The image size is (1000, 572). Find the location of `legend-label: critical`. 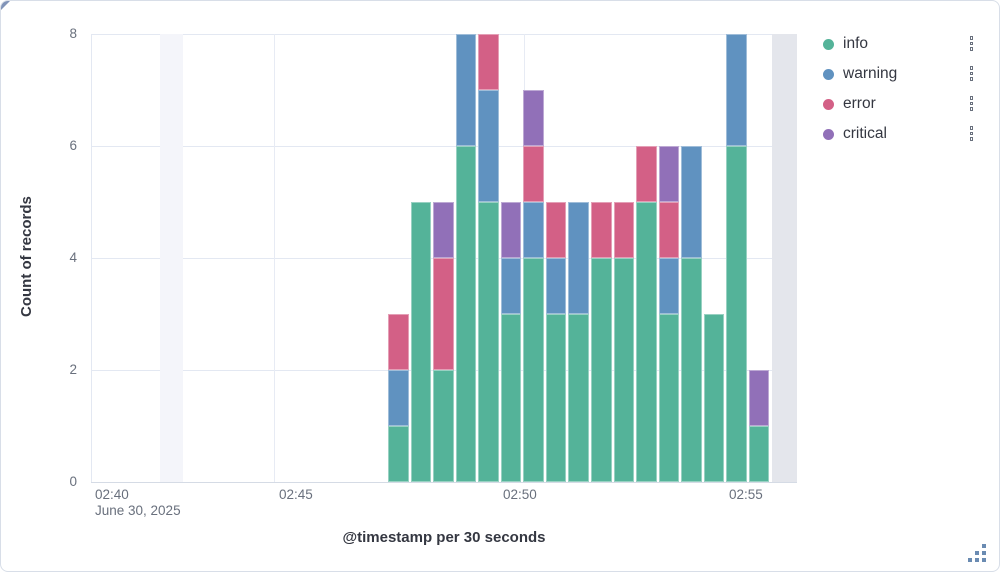

legend-label: critical is located at coordinates (865, 133).